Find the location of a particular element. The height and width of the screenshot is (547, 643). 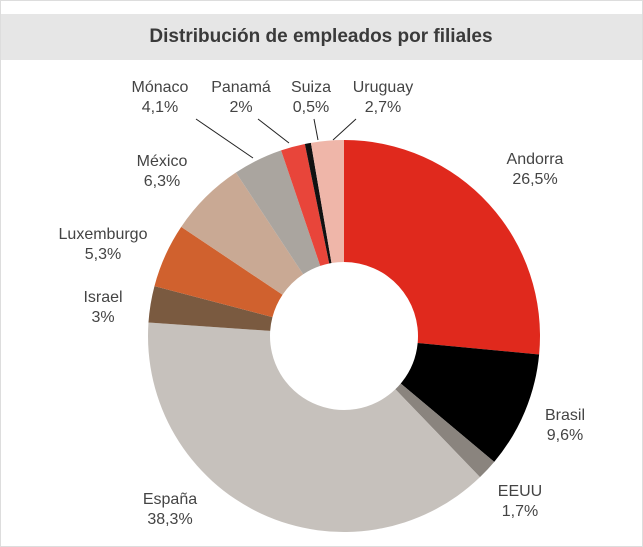

slice-label: Panamá is located at coordinates (241, 87).